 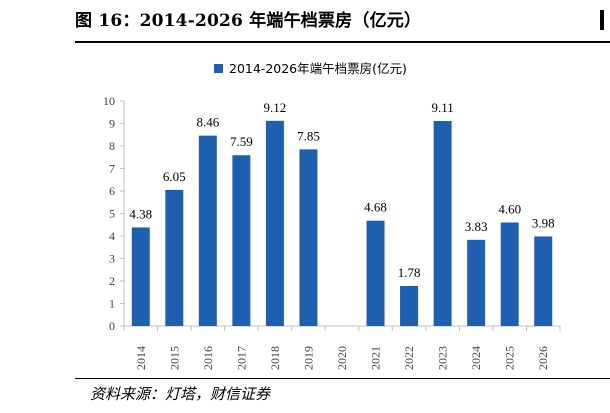 What do you see at coordinates (509, 209) in the screenshot?
I see `data-label-2025: 4.60` at bounding box center [509, 209].